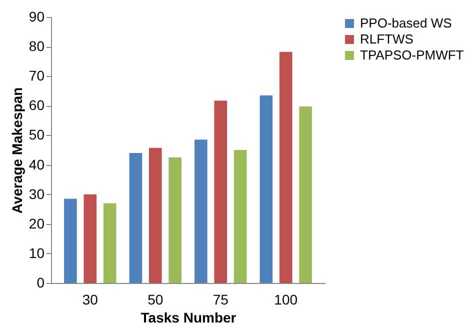 The height and width of the screenshot is (335, 474). I want to click on y-axis-title: Average Makespan, so click(16, 150).